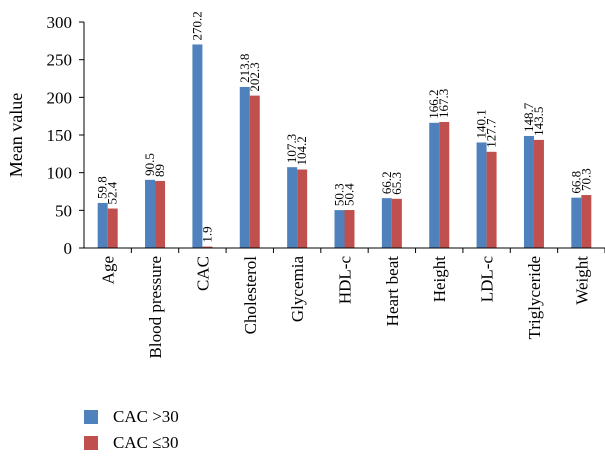 The height and width of the screenshot is (456, 605). Describe the element at coordinates (254, 76) in the screenshot. I see `data-label: 202.3` at that location.